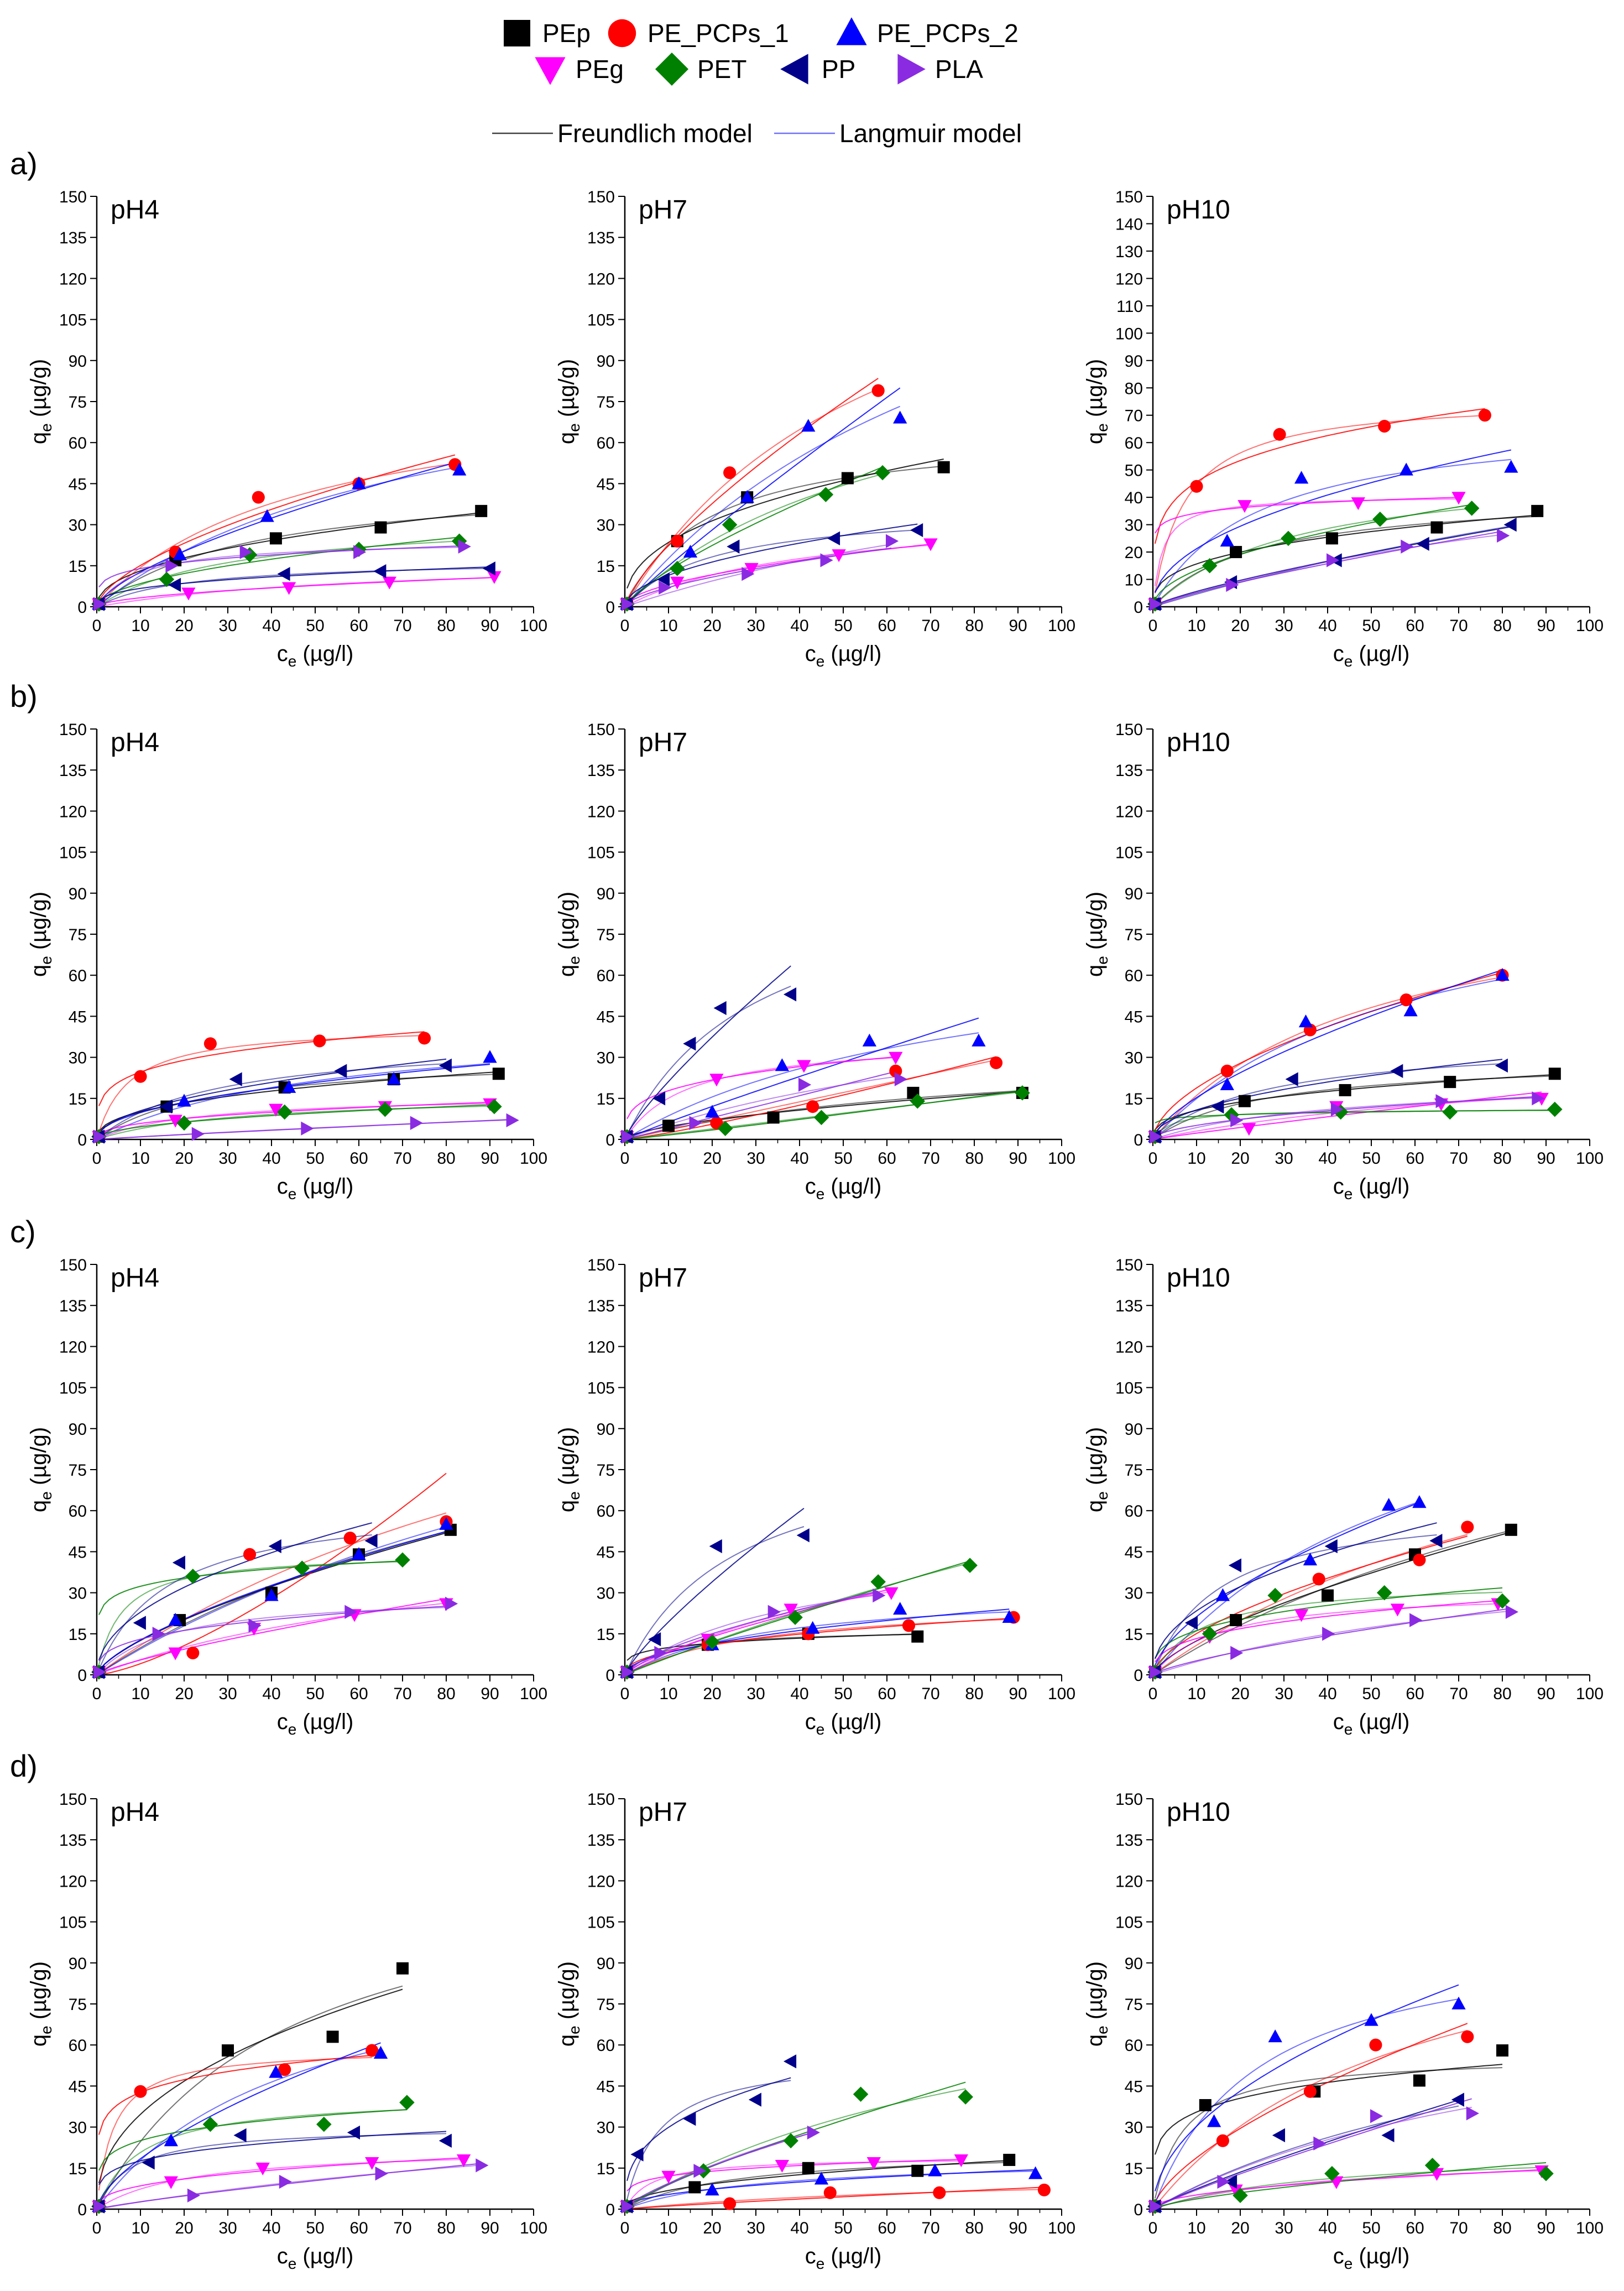 This screenshot has height=2291, width=1624. I want to click on fit-langmuir-PET, so click(1351, 2188).